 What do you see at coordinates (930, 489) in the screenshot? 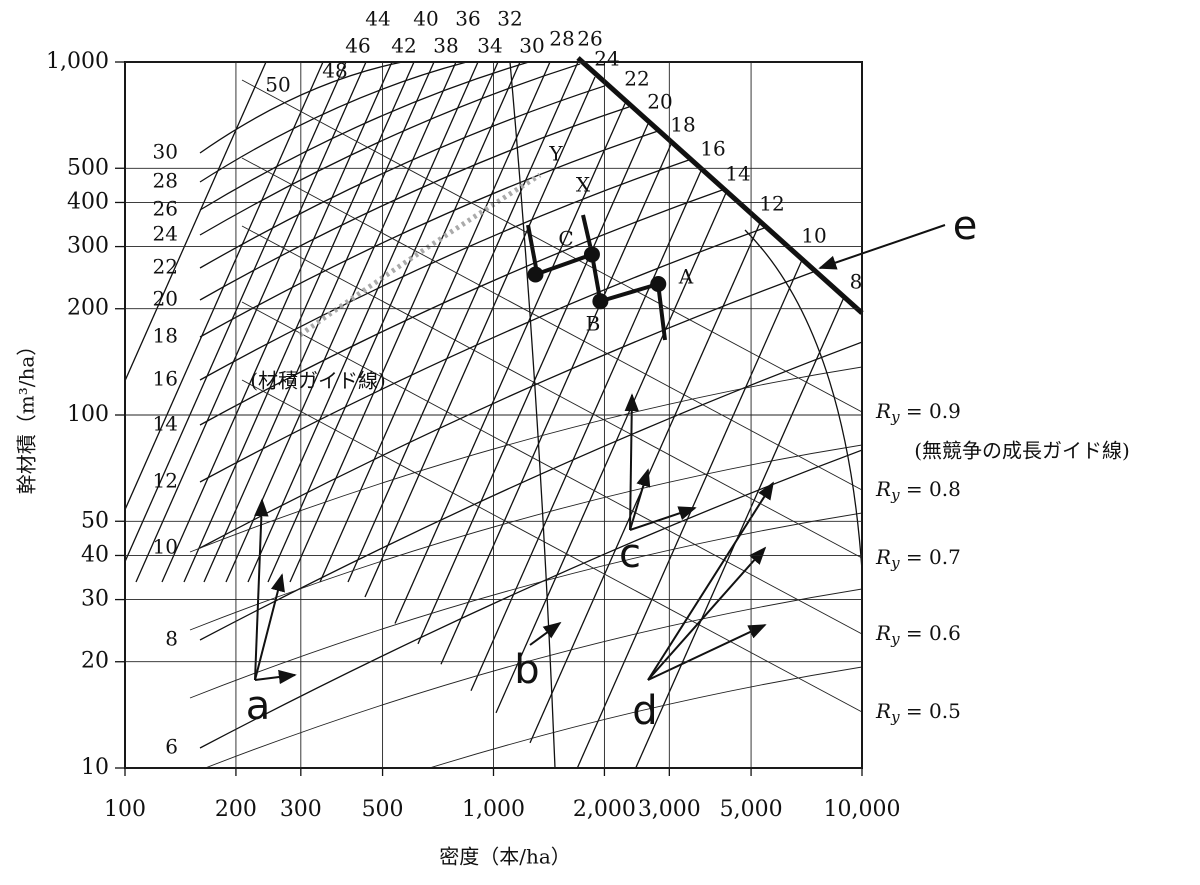
I see `ry-value: = 0.8` at bounding box center [930, 489].